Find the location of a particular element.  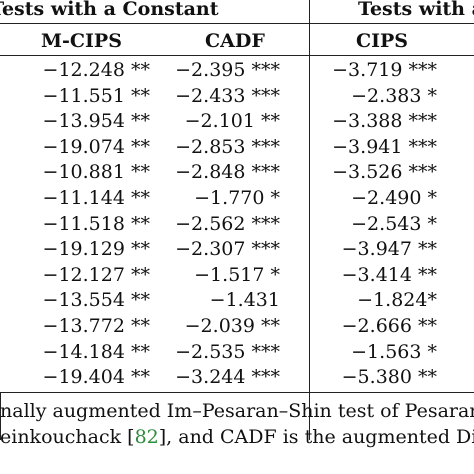

group-header-rule is located at coordinates (237, 23).